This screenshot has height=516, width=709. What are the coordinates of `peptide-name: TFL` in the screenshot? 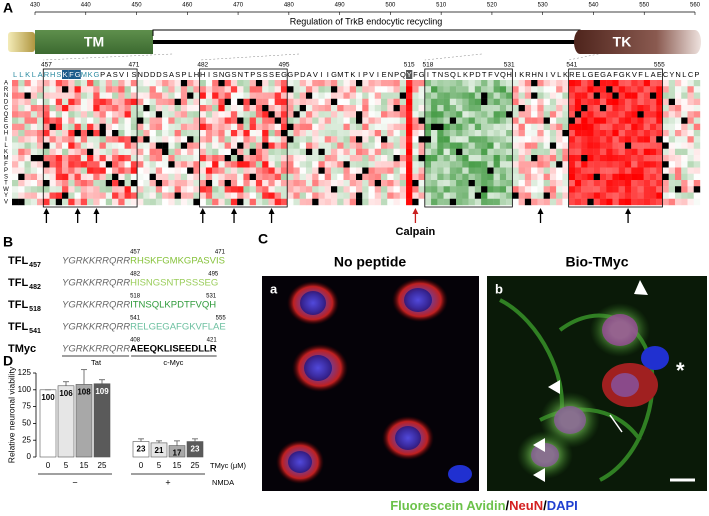 It's located at (18, 261).